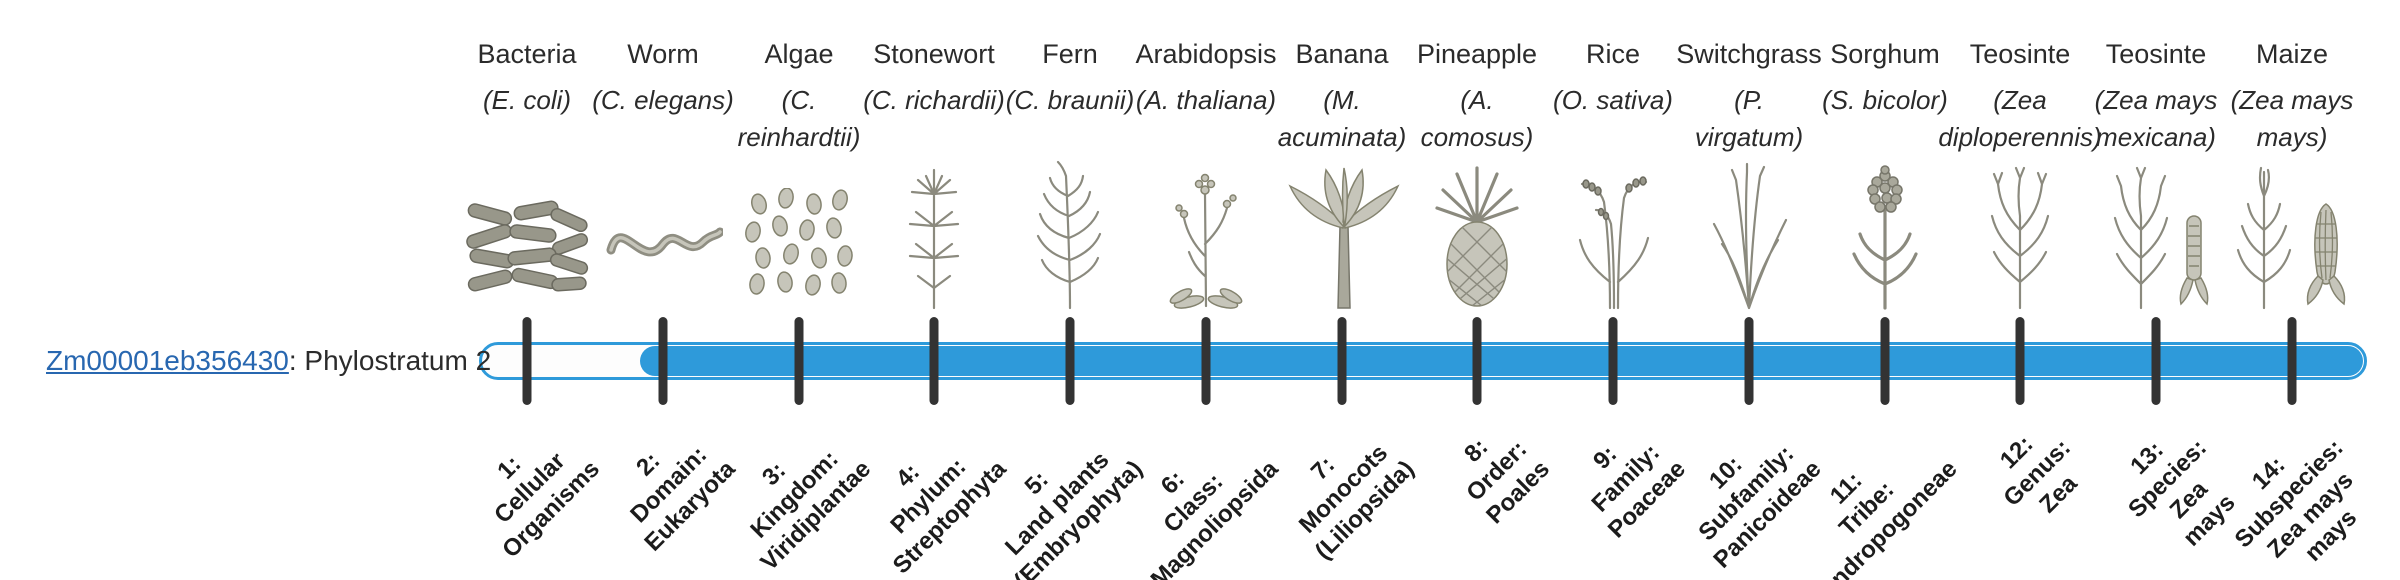  I want to click on switchgrass-icon, so click(1750, 236).